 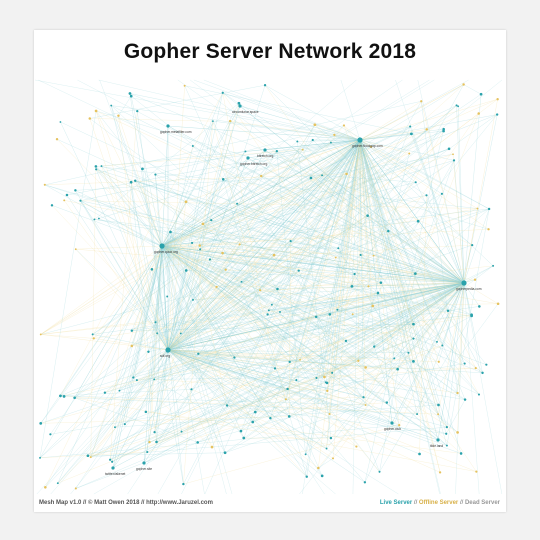 I want to click on hub-node, so click(x=360, y=140).